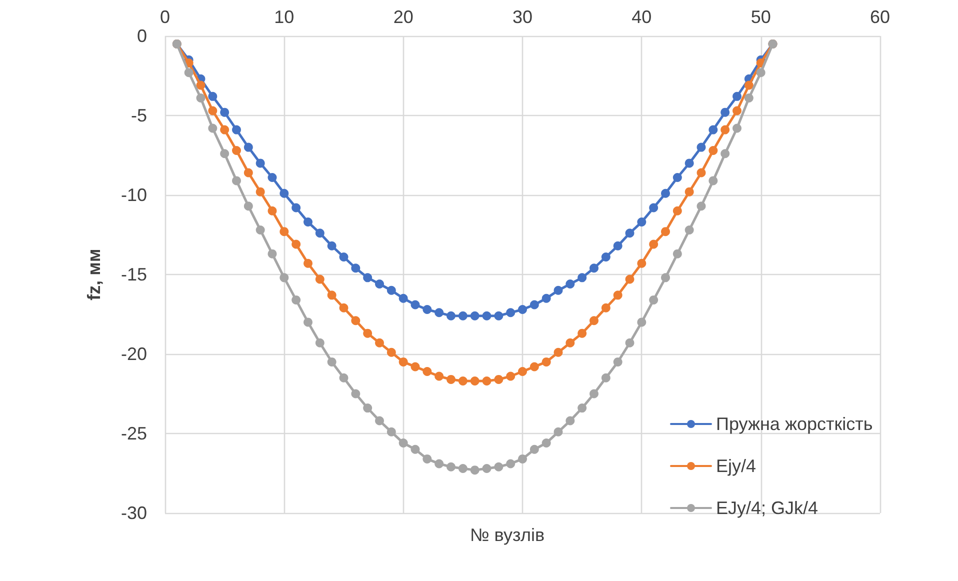 The width and height of the screenshot is (958, 581). Describe the element at coordinates (165, 17) in the screenshot. I see `x-tick-label: 0` at that location.